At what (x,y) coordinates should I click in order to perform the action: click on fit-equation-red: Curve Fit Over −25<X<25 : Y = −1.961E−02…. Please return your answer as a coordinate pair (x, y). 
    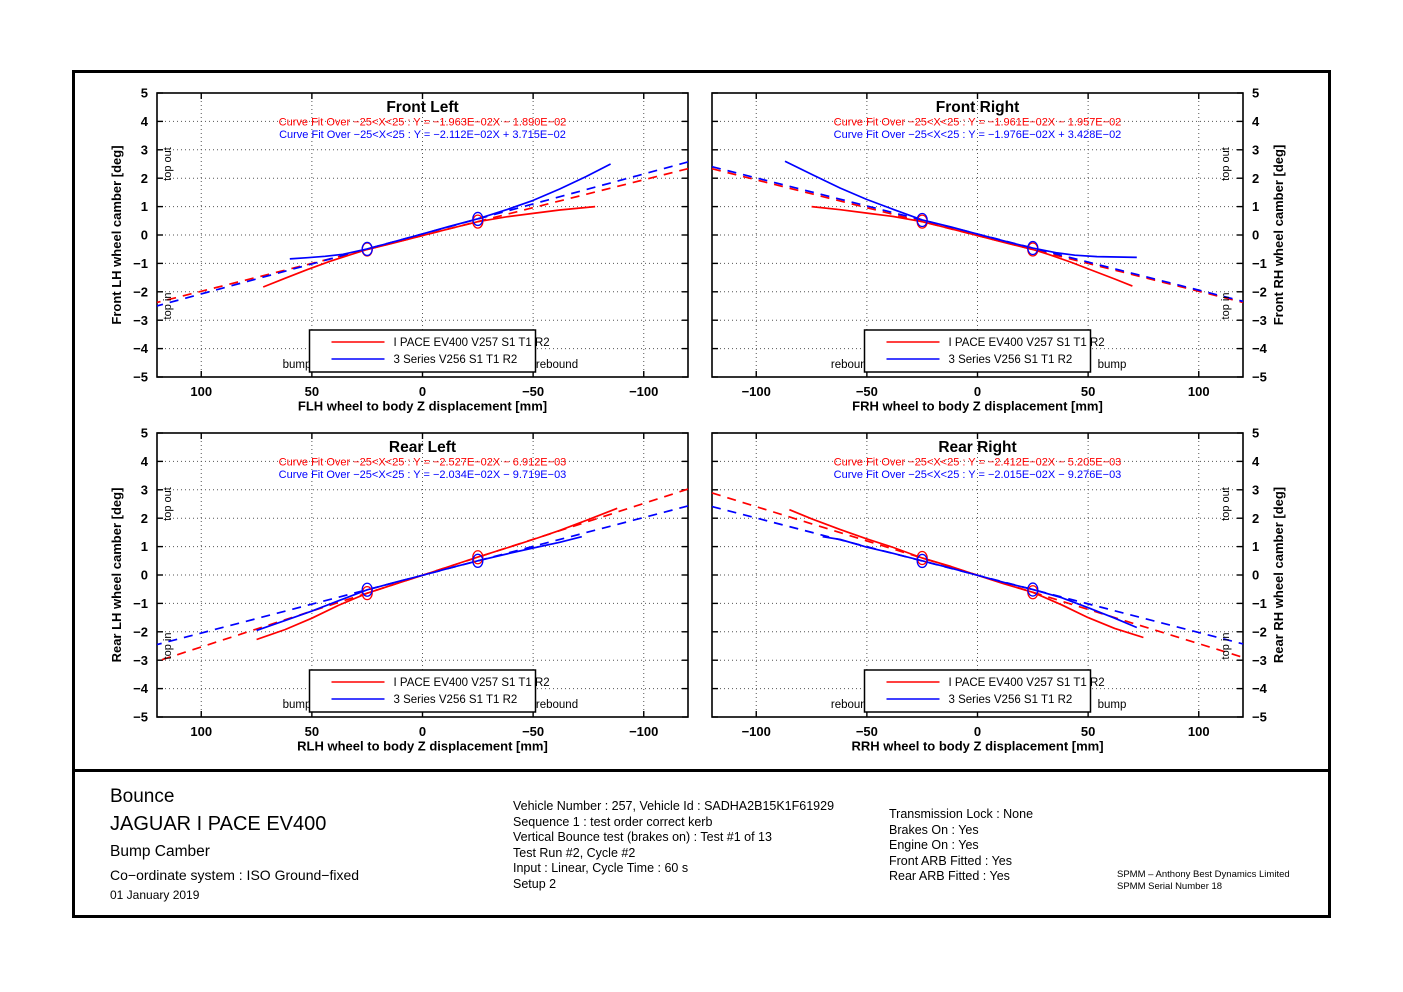
    Looking at the image, I should click on (978, 123).